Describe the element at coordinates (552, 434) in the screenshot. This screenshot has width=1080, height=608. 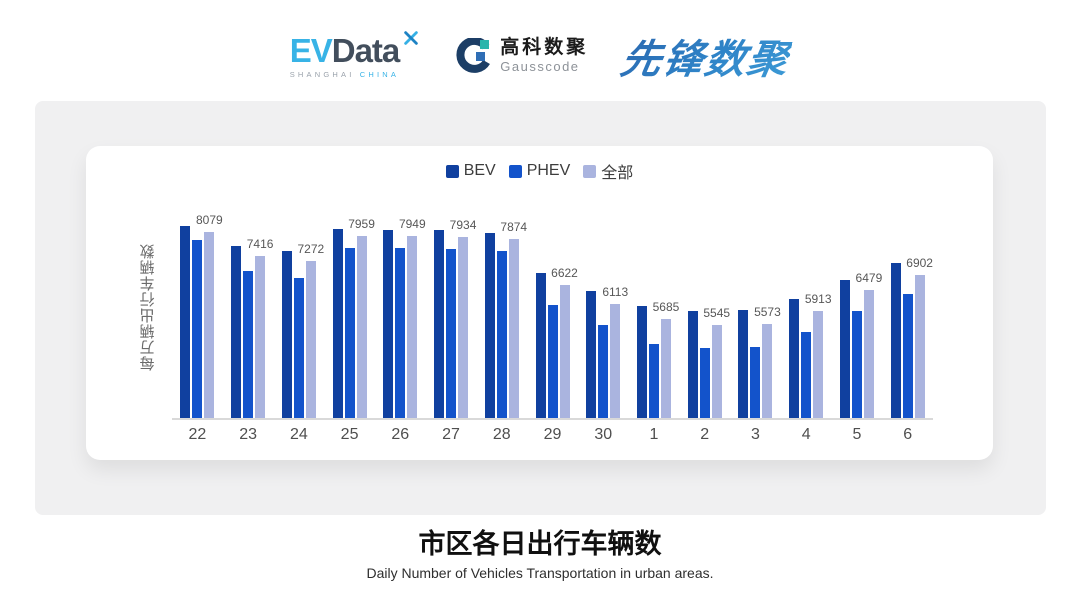
I see `x-axis-tick: 29` at that location.